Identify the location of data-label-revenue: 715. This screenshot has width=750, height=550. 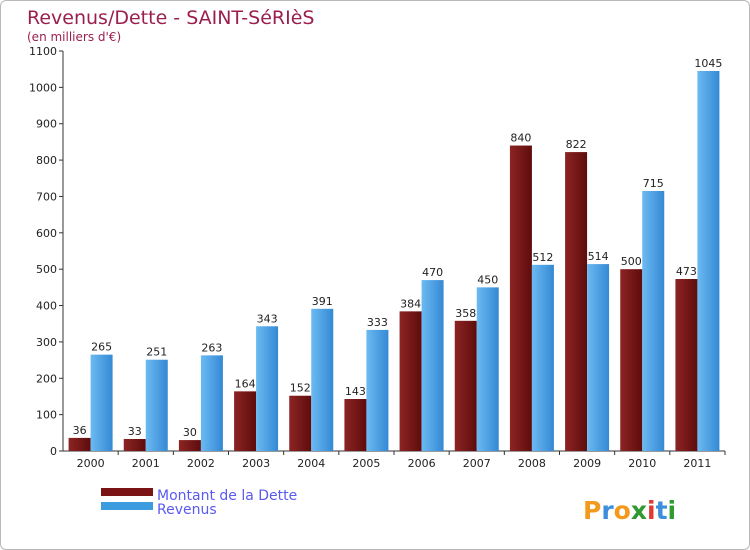
(653, 183).